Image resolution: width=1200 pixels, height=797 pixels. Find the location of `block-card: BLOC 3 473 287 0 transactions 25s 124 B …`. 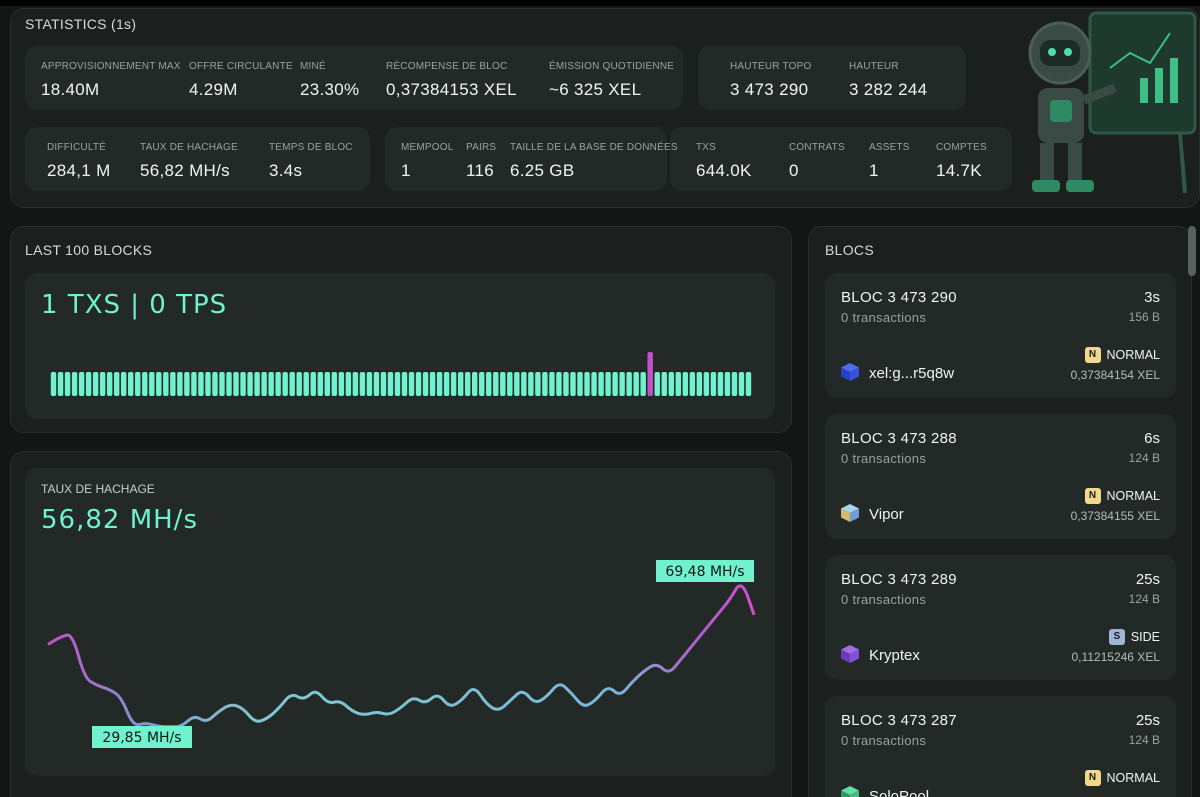

block-card: BLOC 3 473 287 0 transactions 25s 124 B … is located at coordinates (1000, 746).